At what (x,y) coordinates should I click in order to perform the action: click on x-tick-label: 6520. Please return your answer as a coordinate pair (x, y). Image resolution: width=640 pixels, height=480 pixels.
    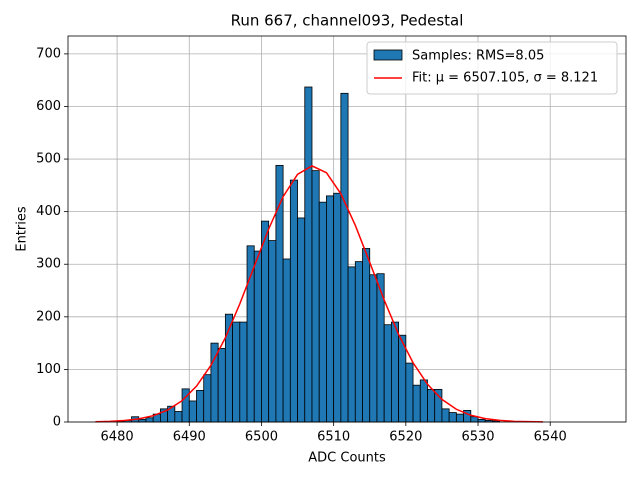
    Looking at the image, I should click on (405, 437).